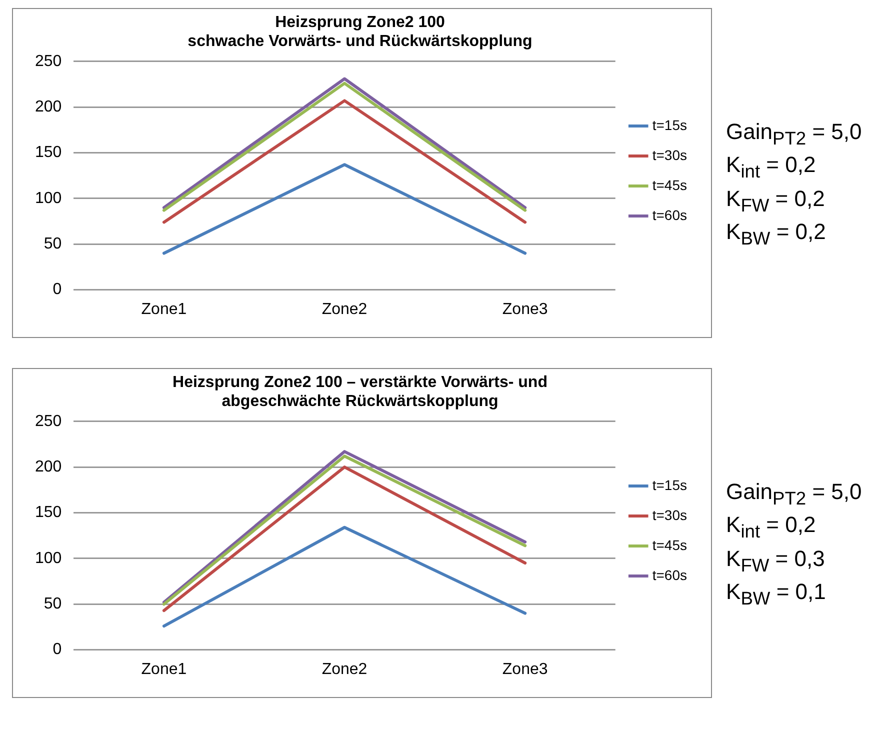 Image resolution: width=881 pixels, height=735 pixels. What do you see at coordinates (776, 561) in the screenshot?
I see `text: K$_{FW}$ = 0,3` at bounding box center [776, 561].